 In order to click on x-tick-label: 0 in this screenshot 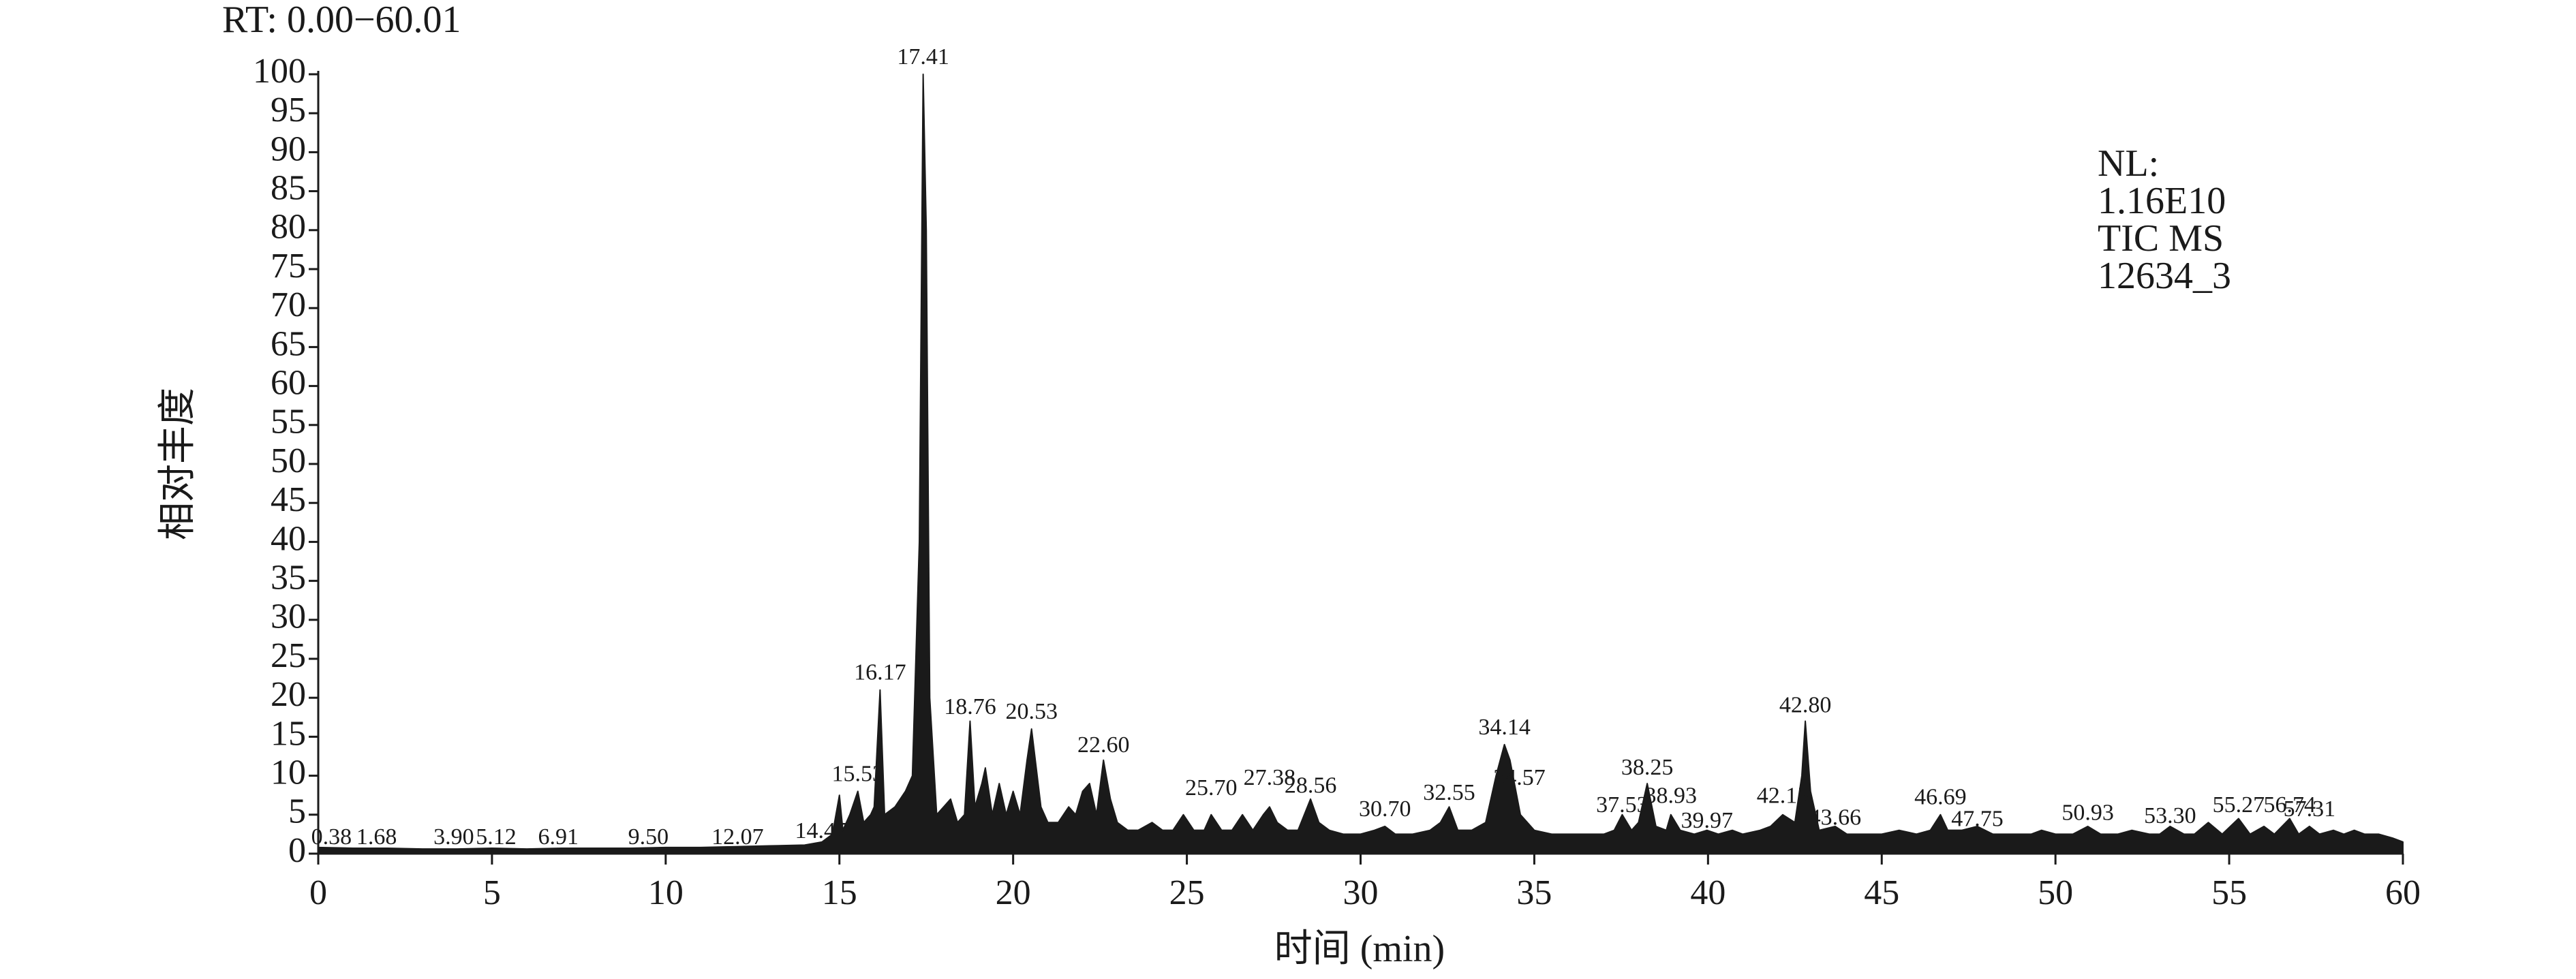, I will do `click(318, 892)`.